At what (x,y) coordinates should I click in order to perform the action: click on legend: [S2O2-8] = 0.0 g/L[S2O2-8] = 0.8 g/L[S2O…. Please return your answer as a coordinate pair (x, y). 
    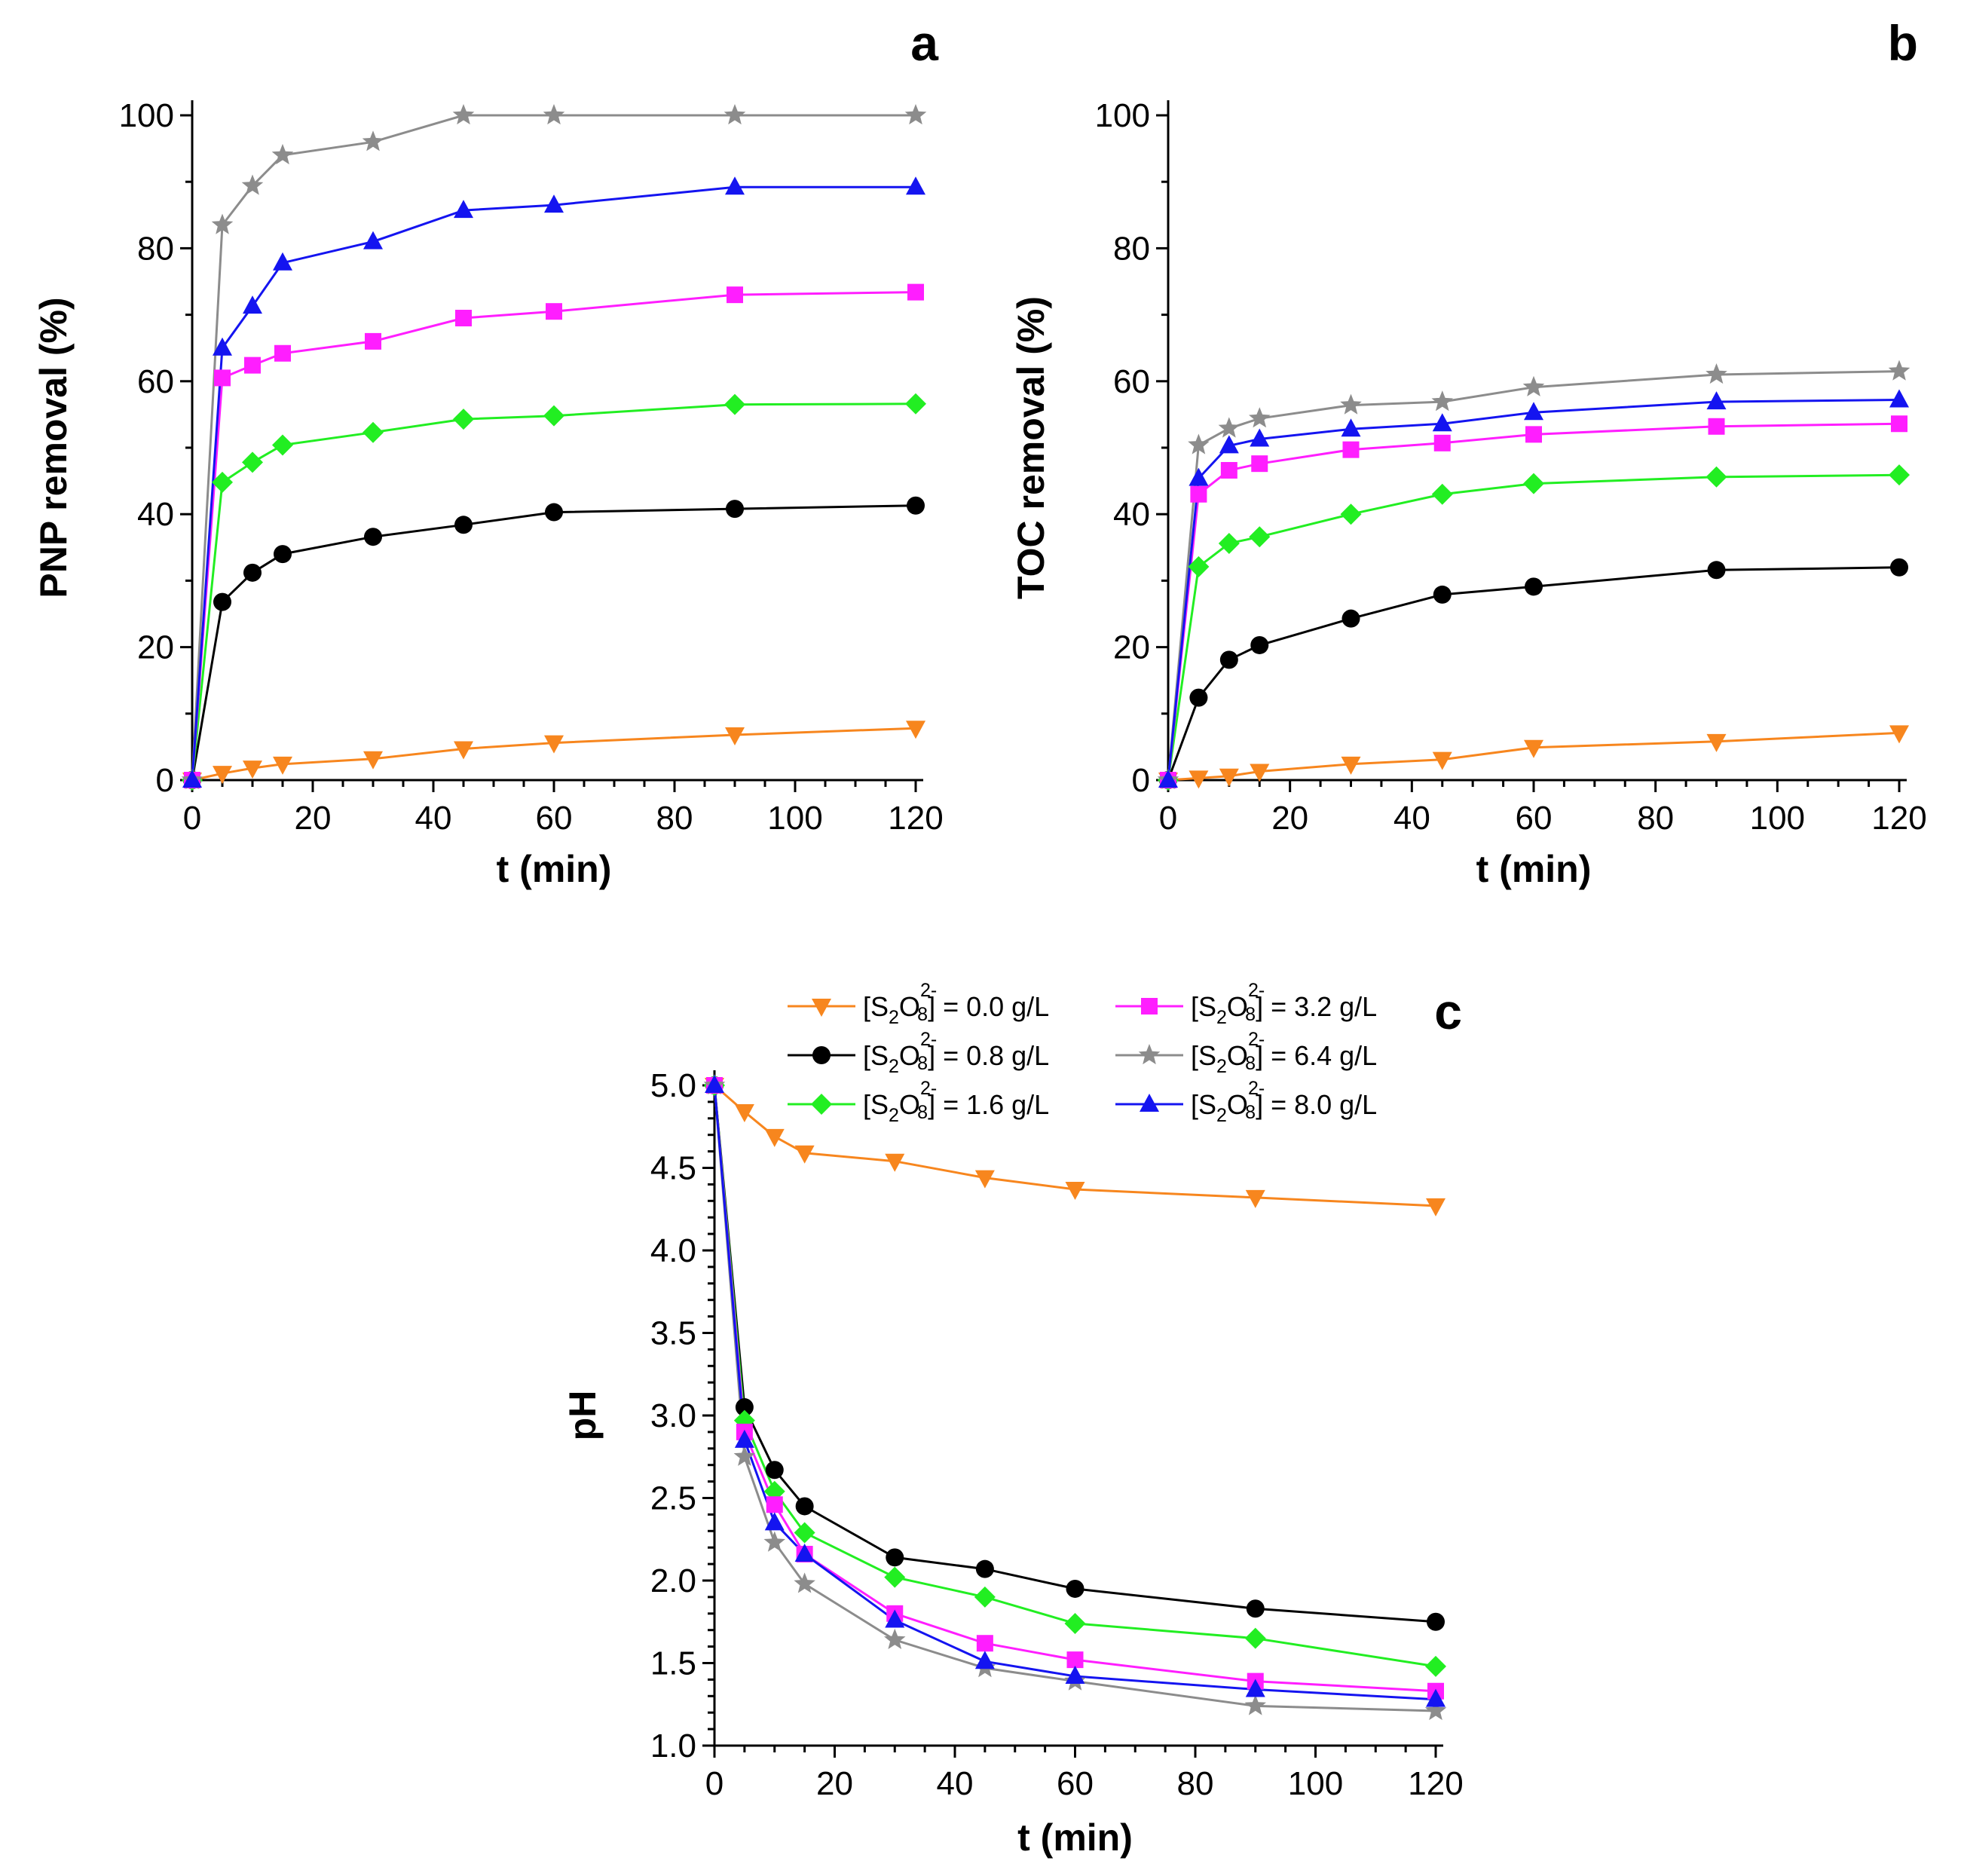
    Looking at the image, I should click on (1082, 1053).